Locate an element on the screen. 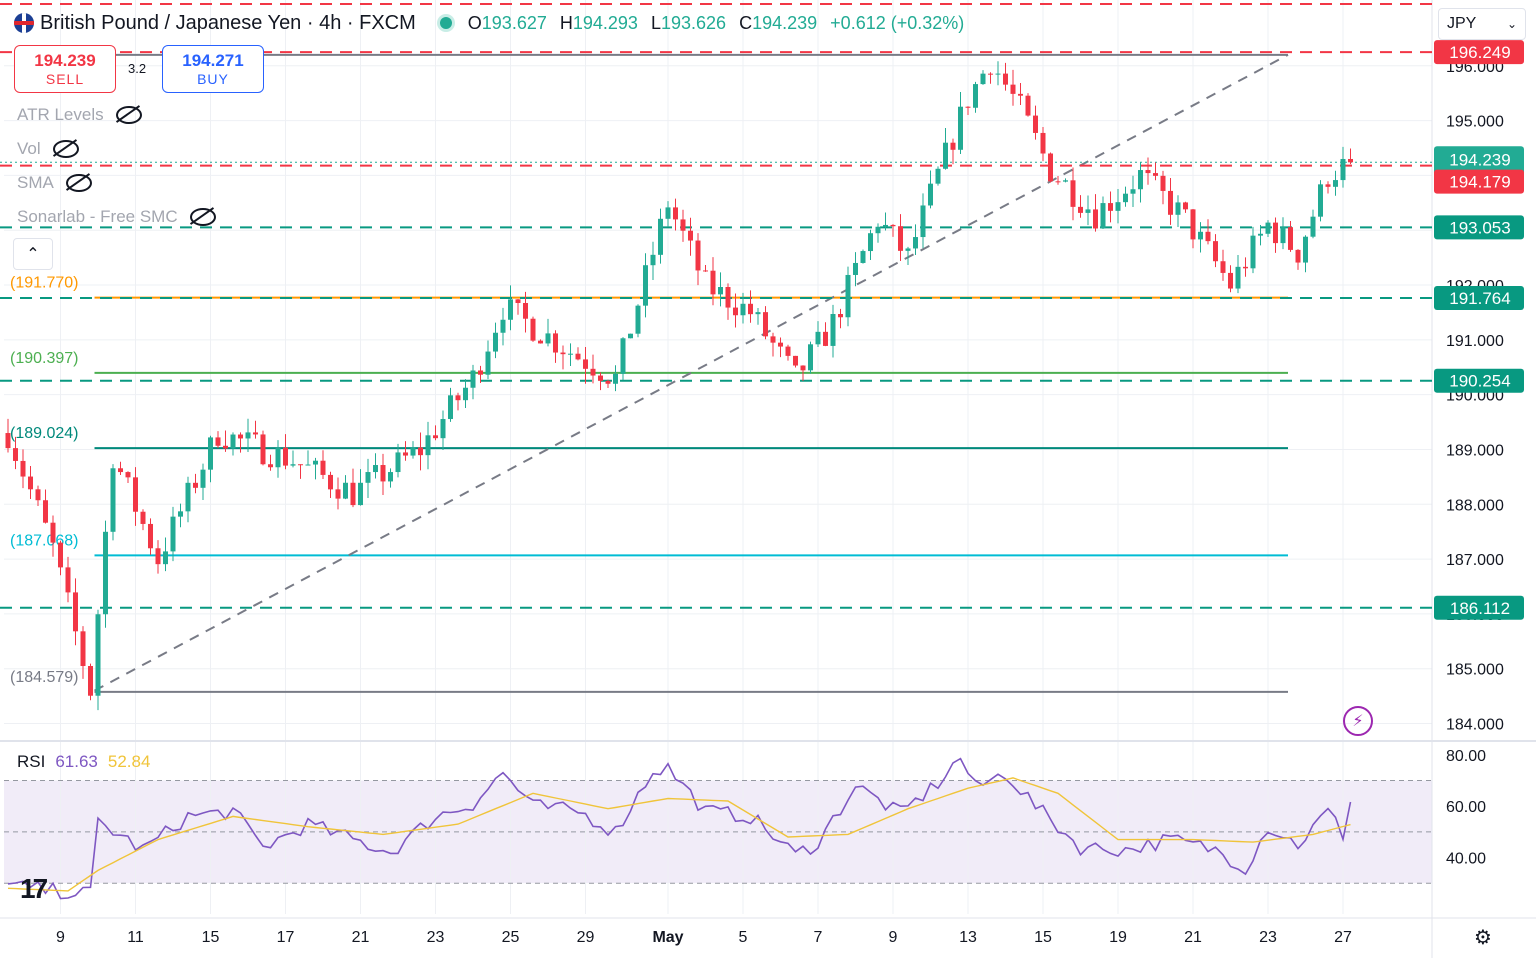  level-price-label: 194.179 is located at coordinates (1479, 182).